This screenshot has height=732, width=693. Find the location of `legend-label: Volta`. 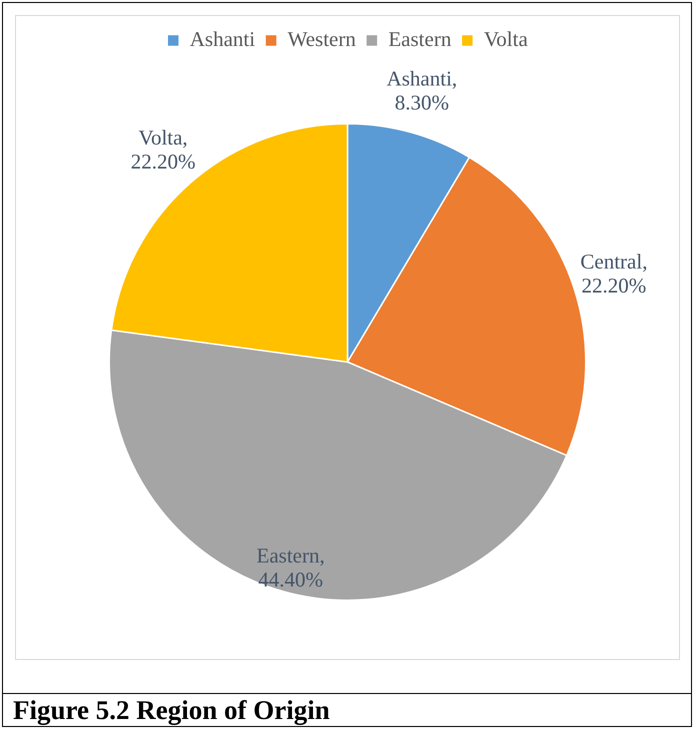

legend-label: Volta is located at coordinates (506, 39).